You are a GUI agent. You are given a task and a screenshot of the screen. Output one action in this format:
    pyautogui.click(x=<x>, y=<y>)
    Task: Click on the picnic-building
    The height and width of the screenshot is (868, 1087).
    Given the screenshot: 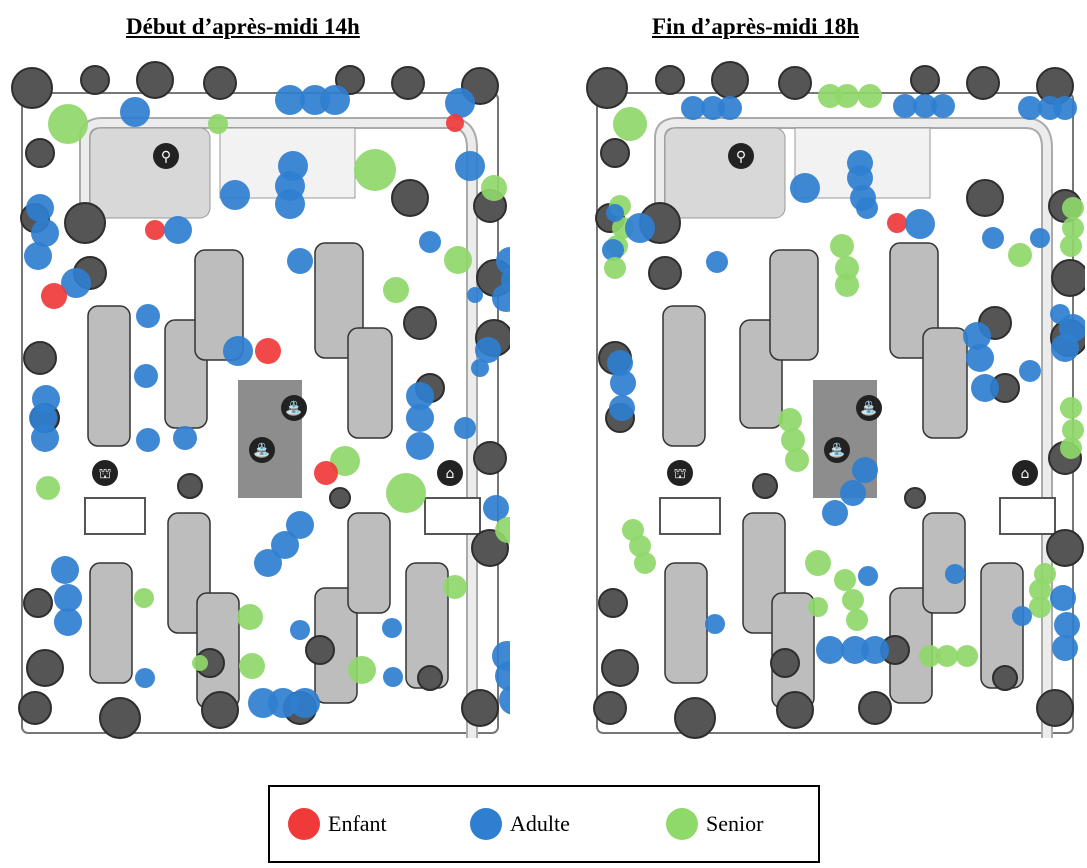 What is the action you would take?
    pyautogui.click(x=690, y=516)
    